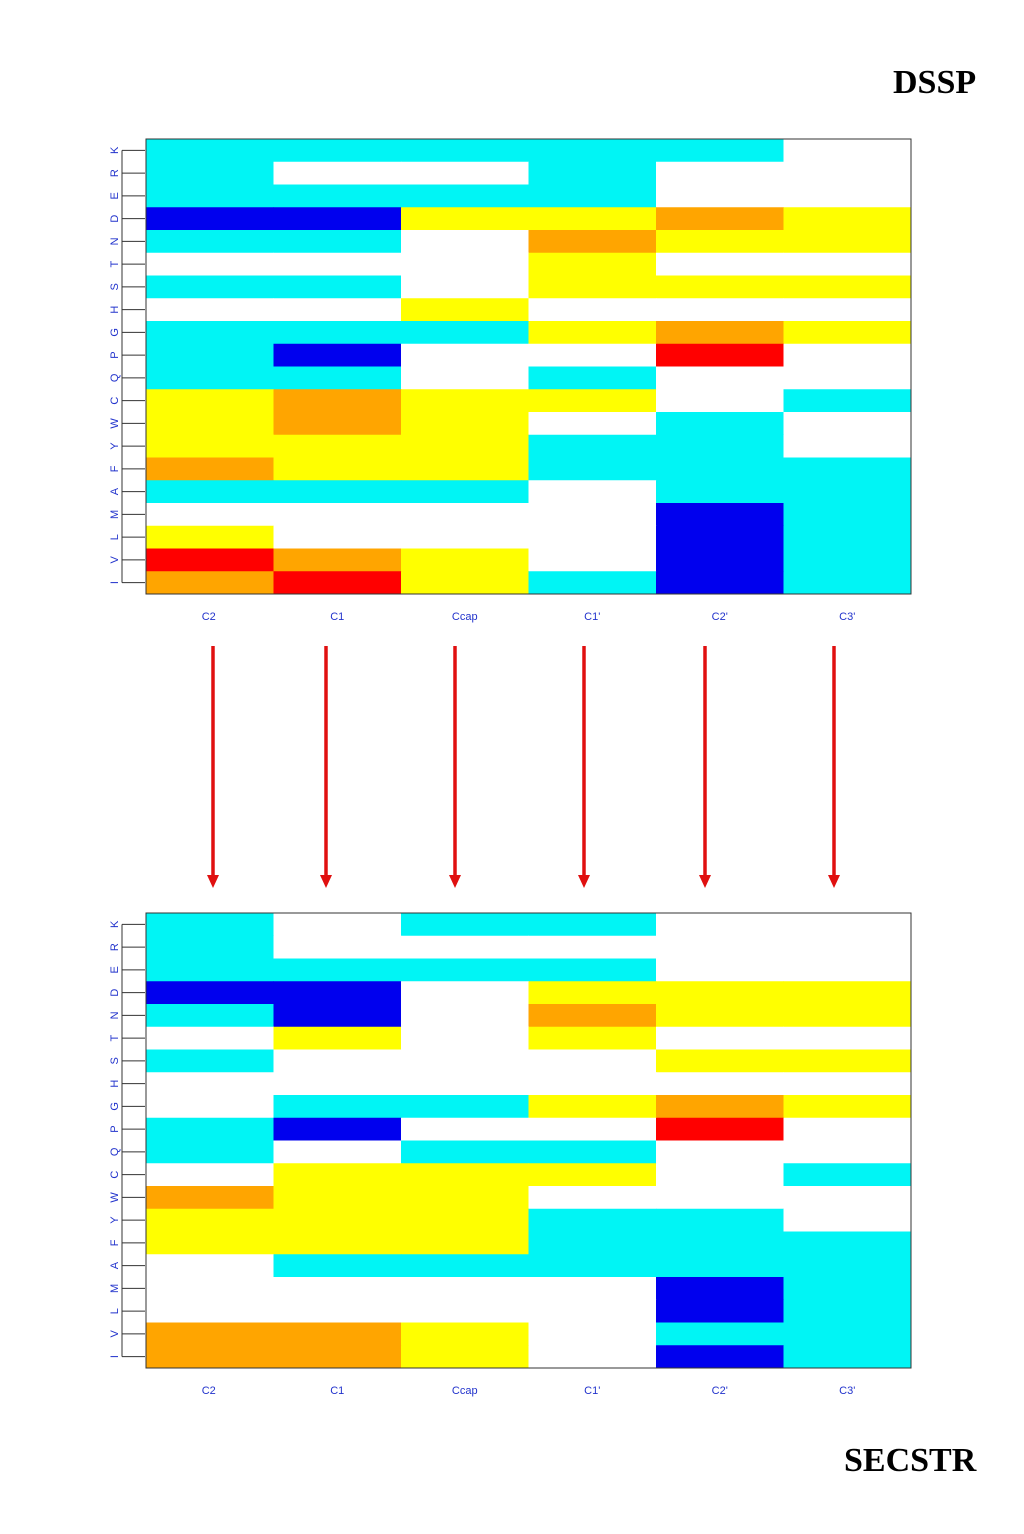 This screenshot has width=1024, height=1534. I want to click on heatmap-cell-Q-Ccap, so click(465, 1152).